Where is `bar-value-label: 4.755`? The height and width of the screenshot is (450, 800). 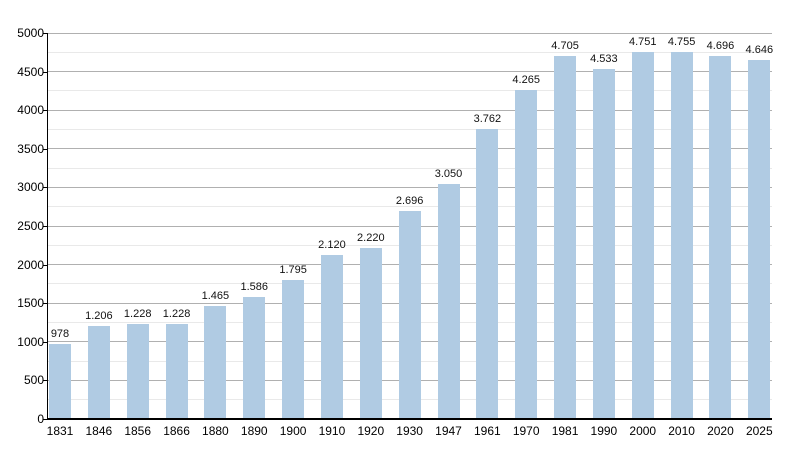
bar-value-label: 4.755 is located at coordinates (681, 41).